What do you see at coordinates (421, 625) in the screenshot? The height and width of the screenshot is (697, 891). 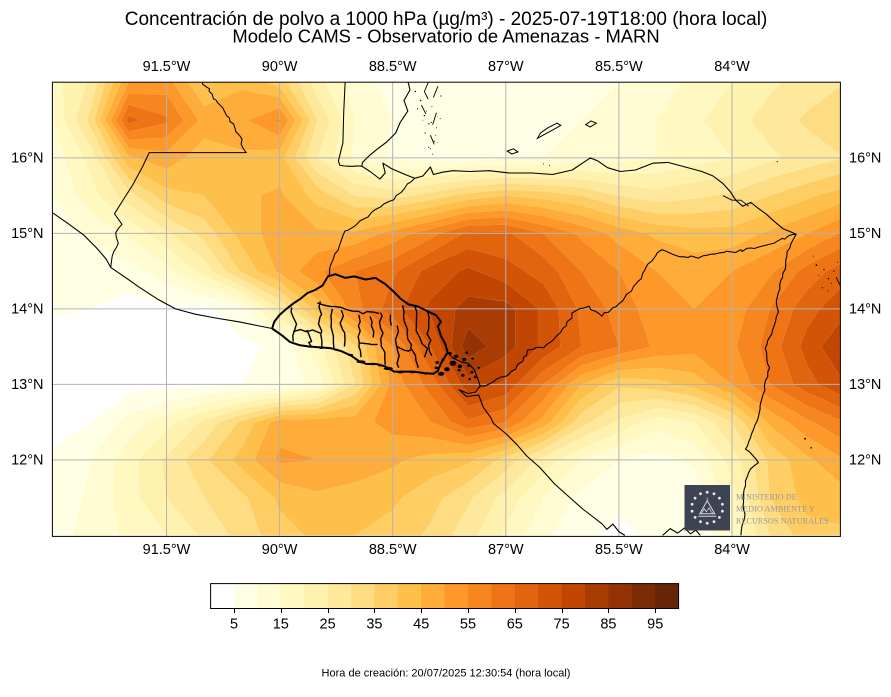 I see `svg-text: 45` at bounding box center [421, 625].